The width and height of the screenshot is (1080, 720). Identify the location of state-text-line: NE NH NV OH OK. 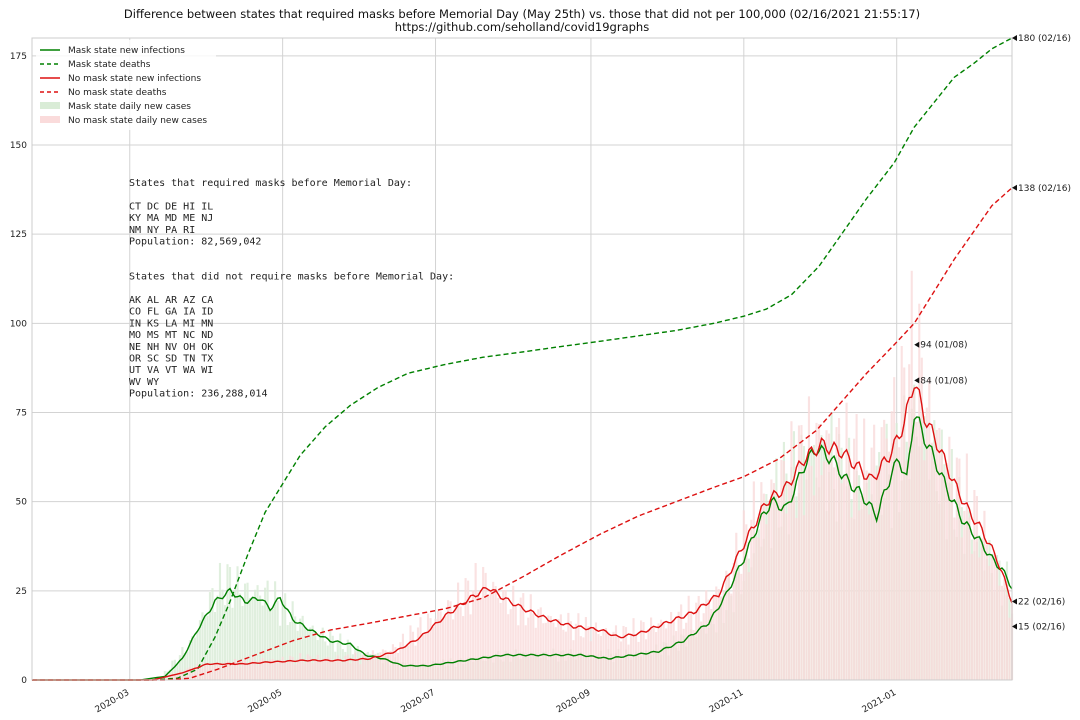
(171, 347).